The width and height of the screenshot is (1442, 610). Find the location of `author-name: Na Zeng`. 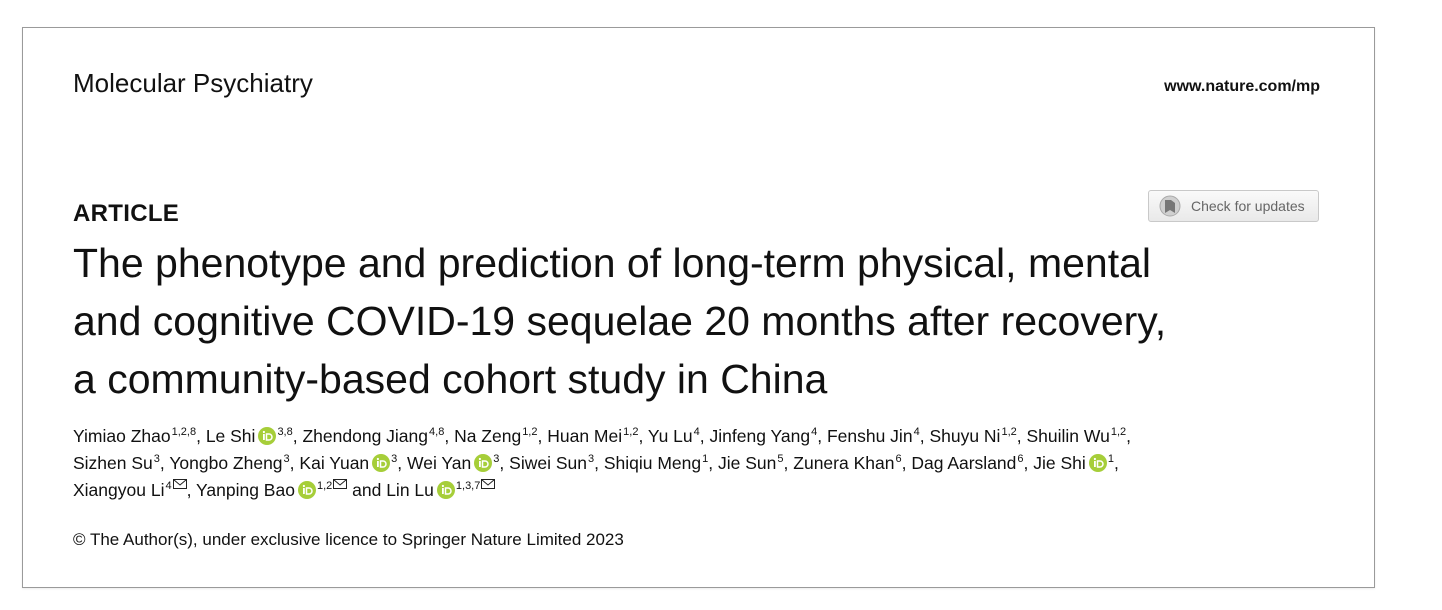

author-name: Na Zeng is located at coordinates (488, 436).